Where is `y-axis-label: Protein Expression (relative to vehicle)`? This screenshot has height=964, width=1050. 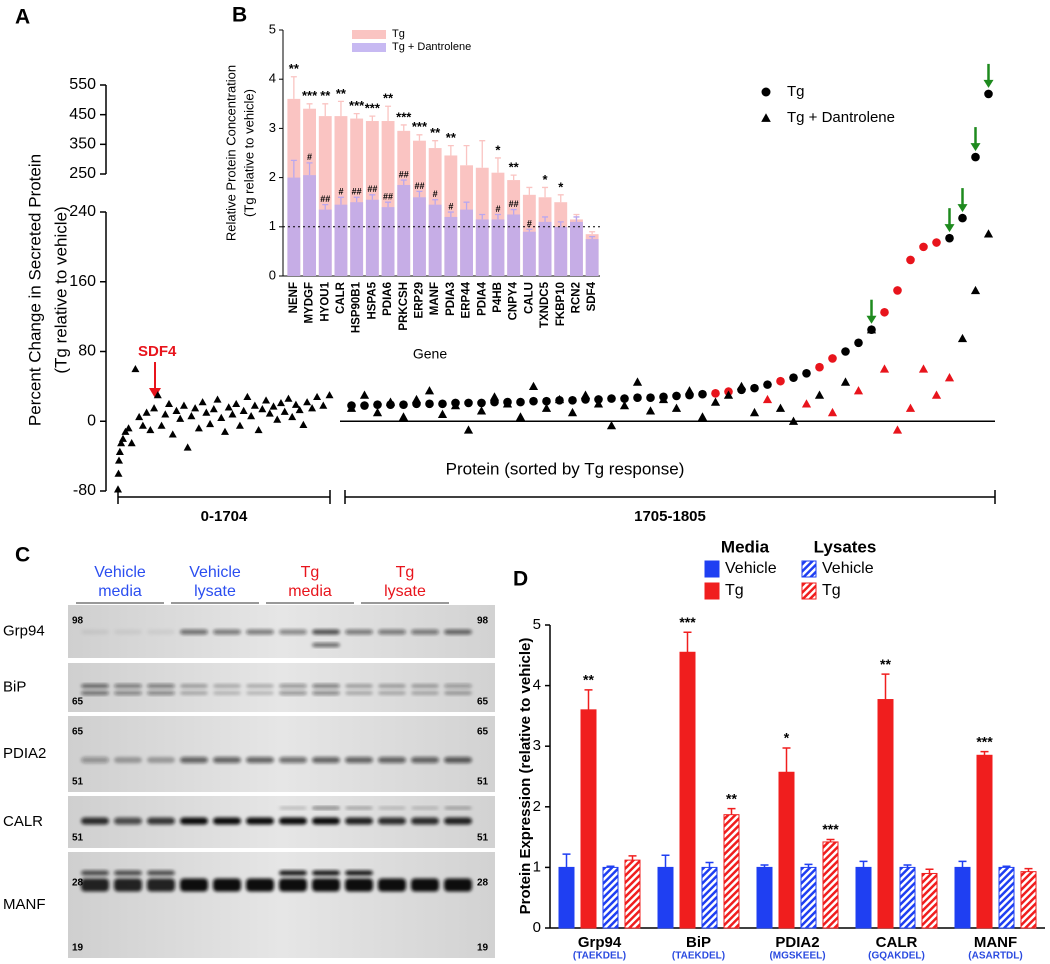 y-axis-label: Protein Expression (relative to vehicle) is located at coordinates (525, 776).